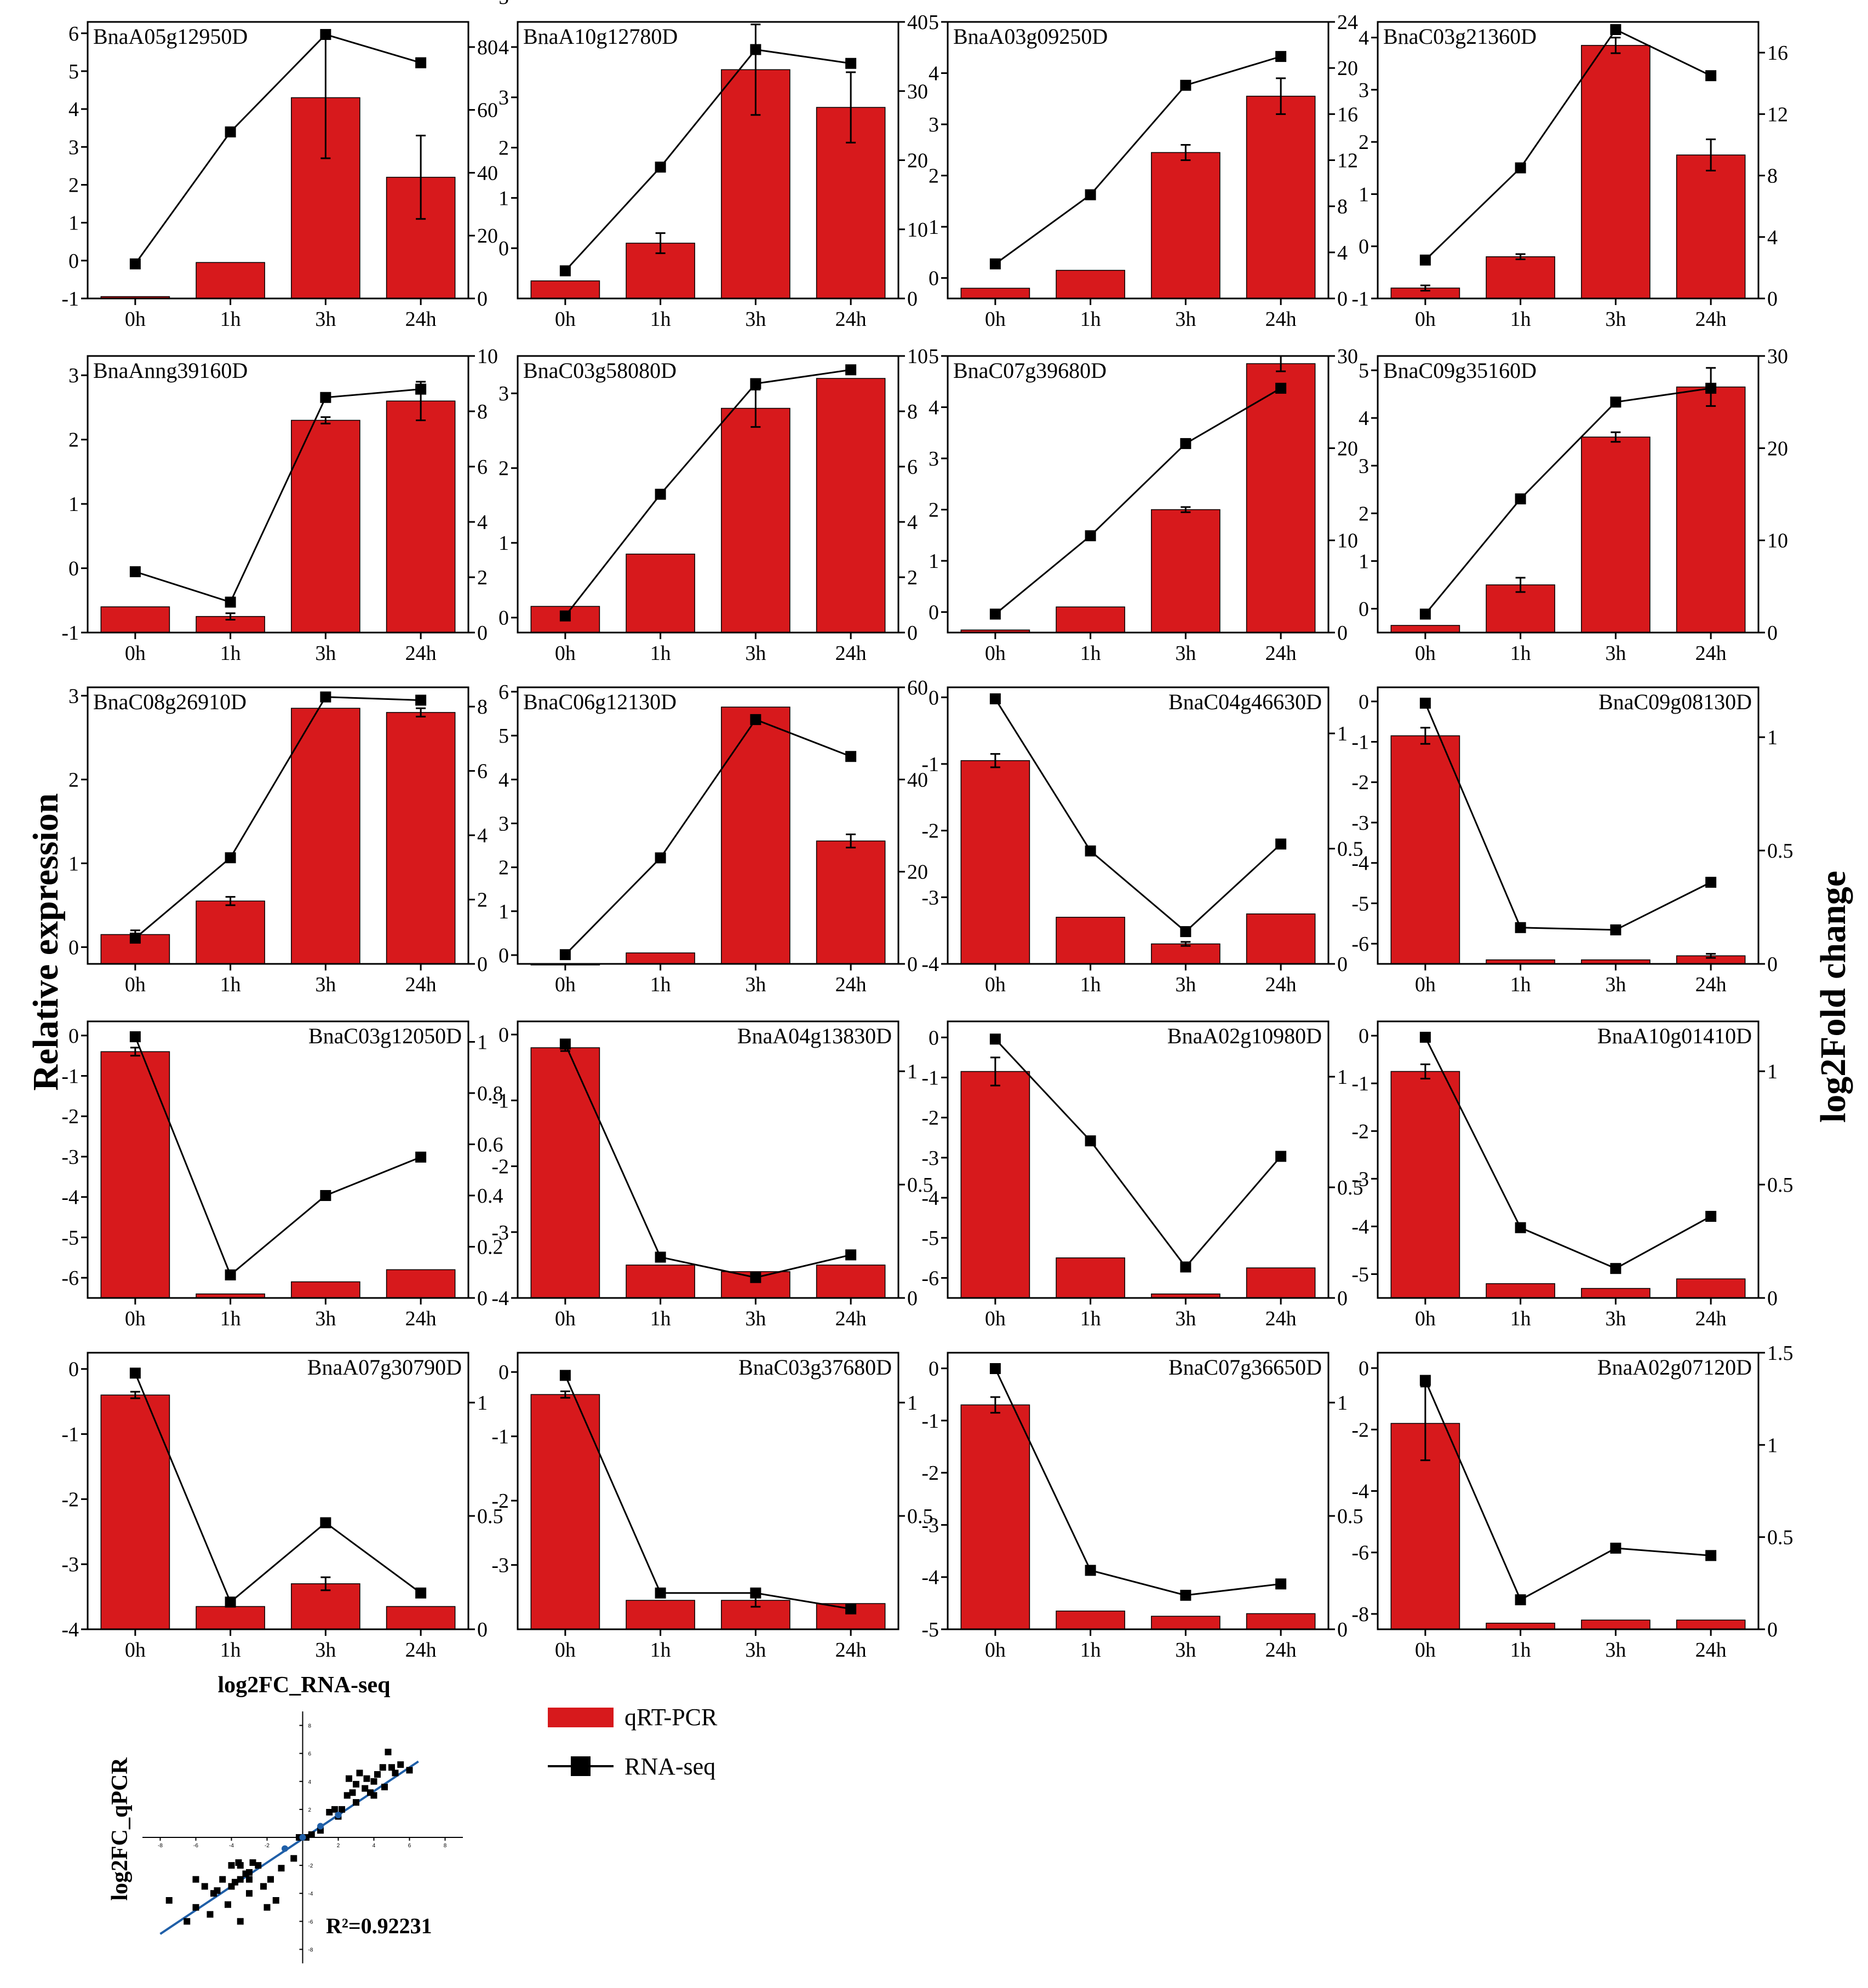 The image size is (1868, 1988). I want to click on left-tick-label: -4, so click(930, 1577).